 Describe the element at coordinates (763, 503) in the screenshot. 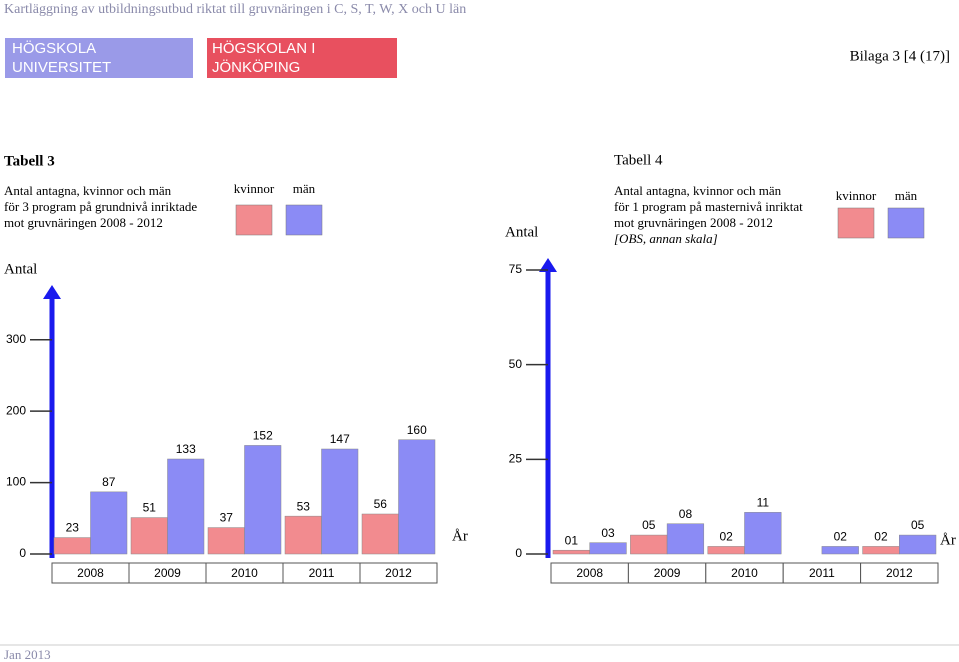

I see `data-label: 11` at that location.